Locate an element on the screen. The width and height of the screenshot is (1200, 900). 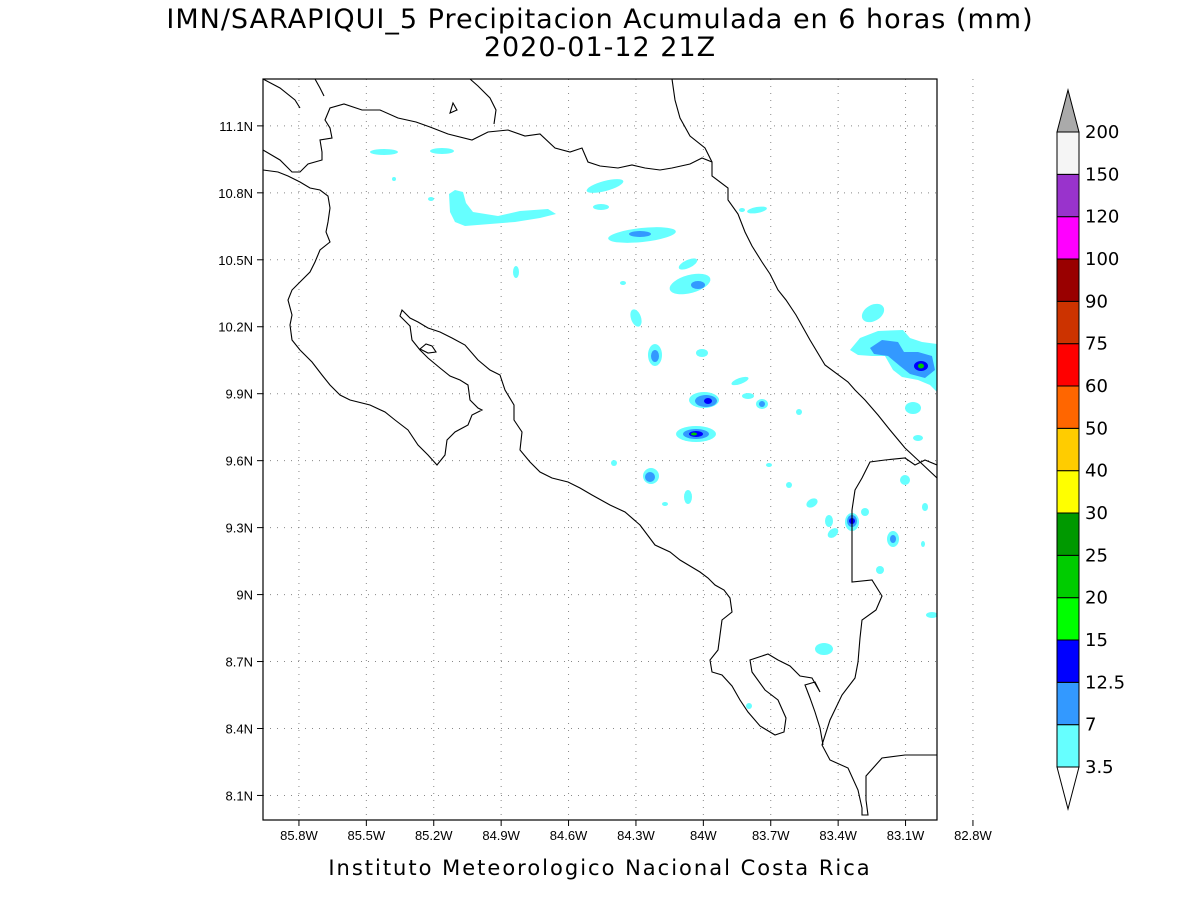
colorbar-label: 40 is located at coordinates (1096, 471).